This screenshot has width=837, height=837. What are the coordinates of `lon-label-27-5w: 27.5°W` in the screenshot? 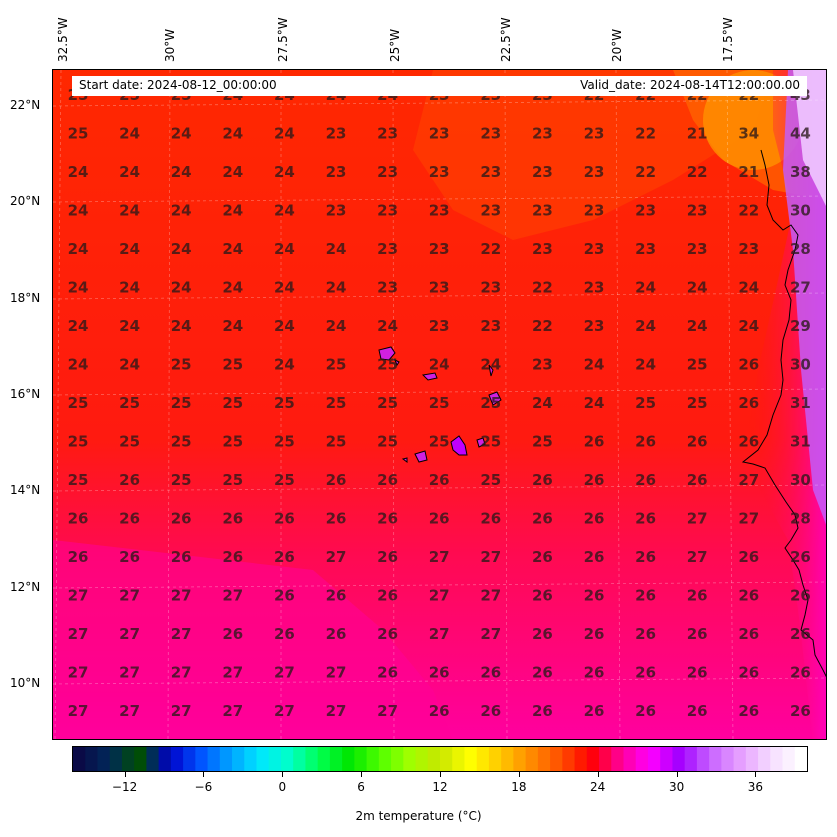 It's located at (283, 39).